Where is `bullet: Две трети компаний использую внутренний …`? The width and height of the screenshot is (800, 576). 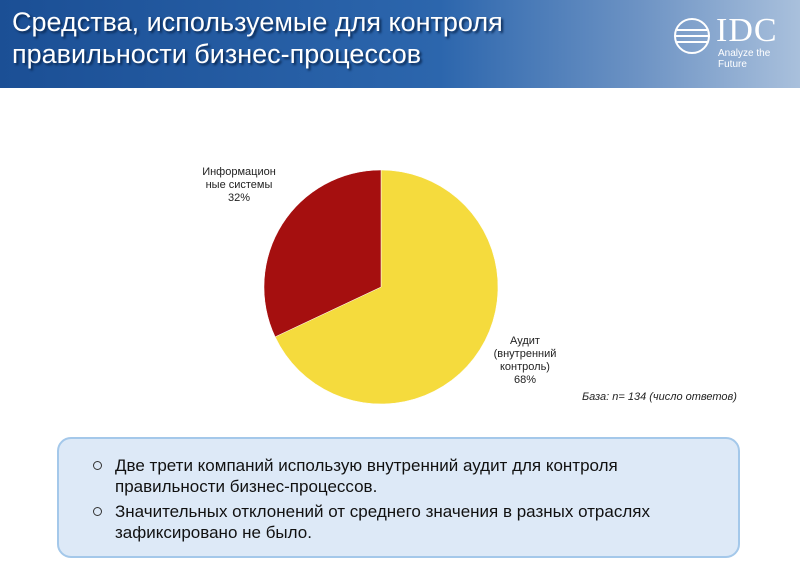
bullet: Две трети компаний использую внутренний … is located at coordinates (400, 476).